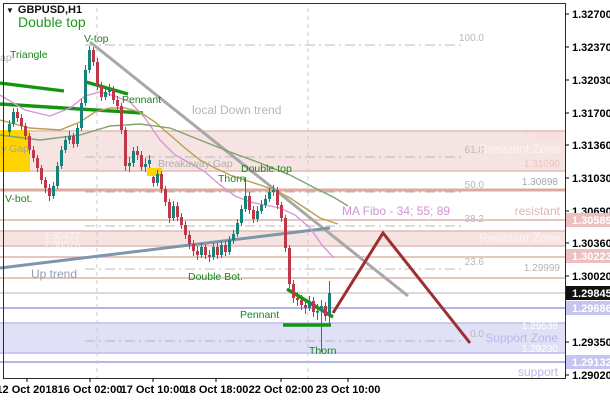 This screenshot has width=610, height=400. Describe the element at coordinates (18, 199) in the screenshot. I see `annotation-label: V-bot.` at that location.